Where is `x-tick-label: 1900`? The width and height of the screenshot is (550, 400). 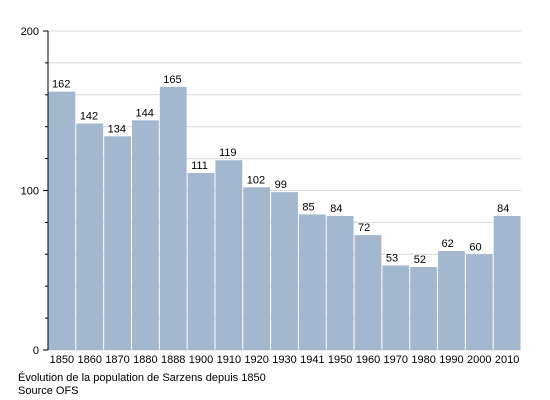
x-tick-label: 1900 is located at coordinates (201, 360).